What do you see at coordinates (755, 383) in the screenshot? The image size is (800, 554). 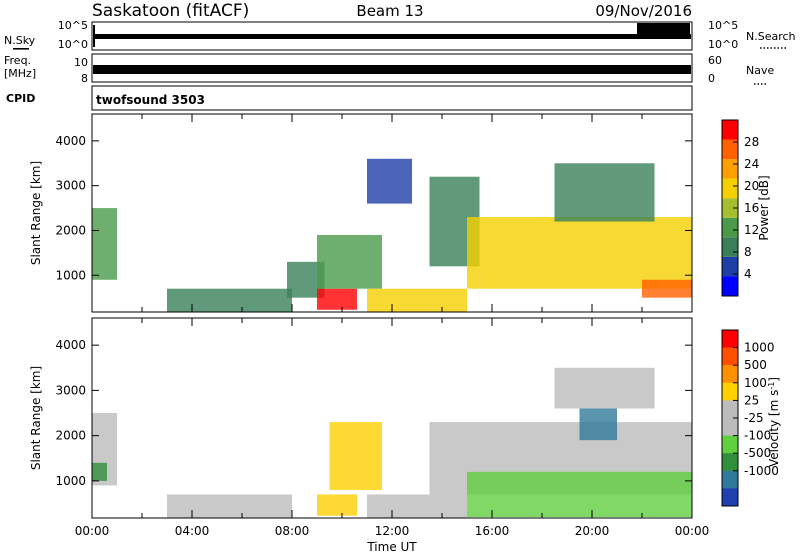 I see `velocity-colorbar-tick-label: 100` at bounding box center [755, 383].